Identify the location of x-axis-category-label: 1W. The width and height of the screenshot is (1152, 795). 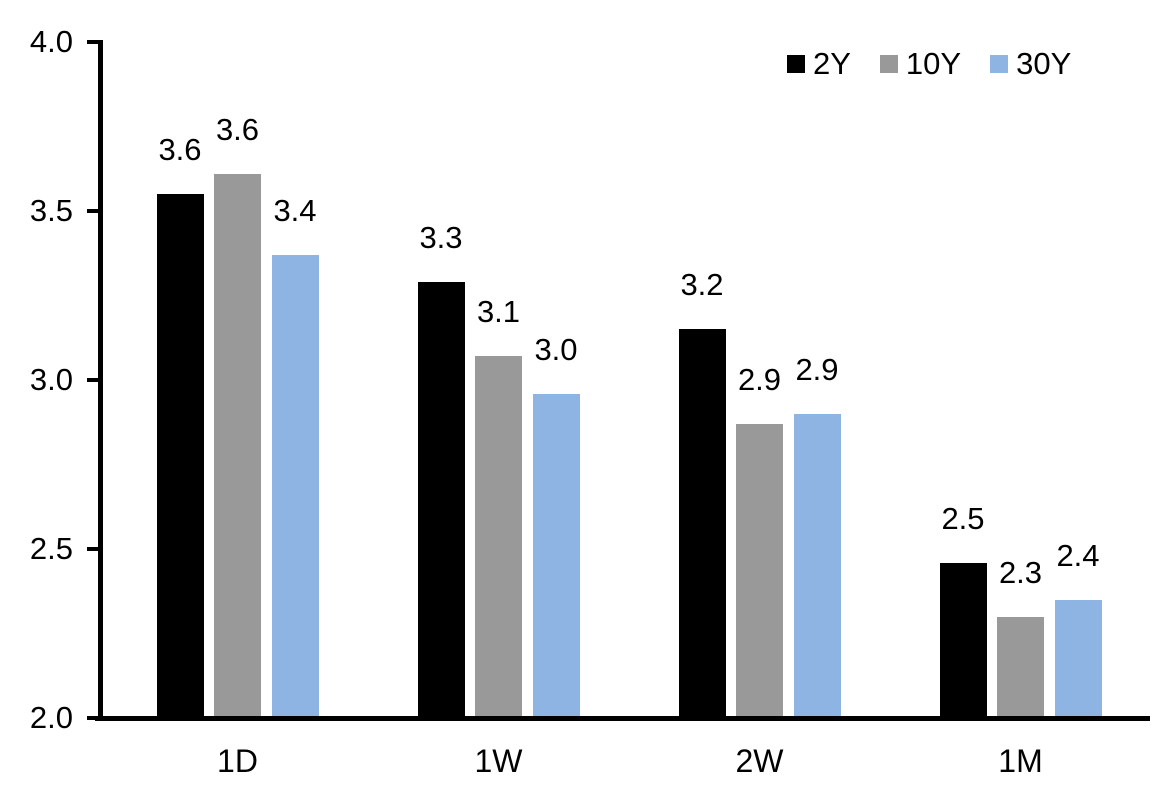
(498, 761).